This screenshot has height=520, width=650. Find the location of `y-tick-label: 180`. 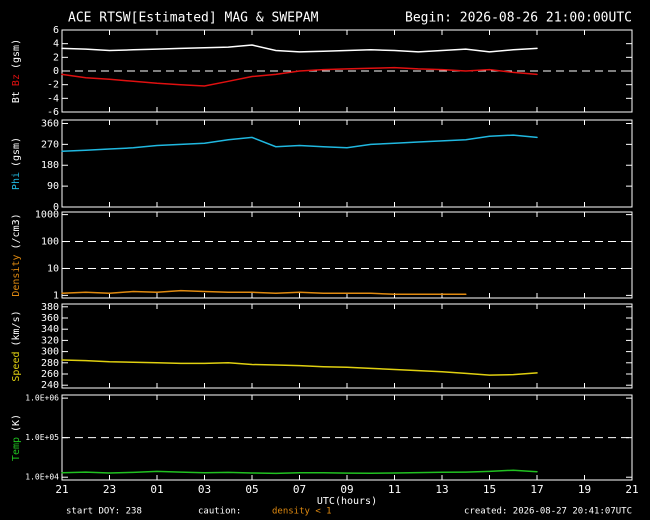

y-tick-label: 180 is located at coordinates (50, 165).